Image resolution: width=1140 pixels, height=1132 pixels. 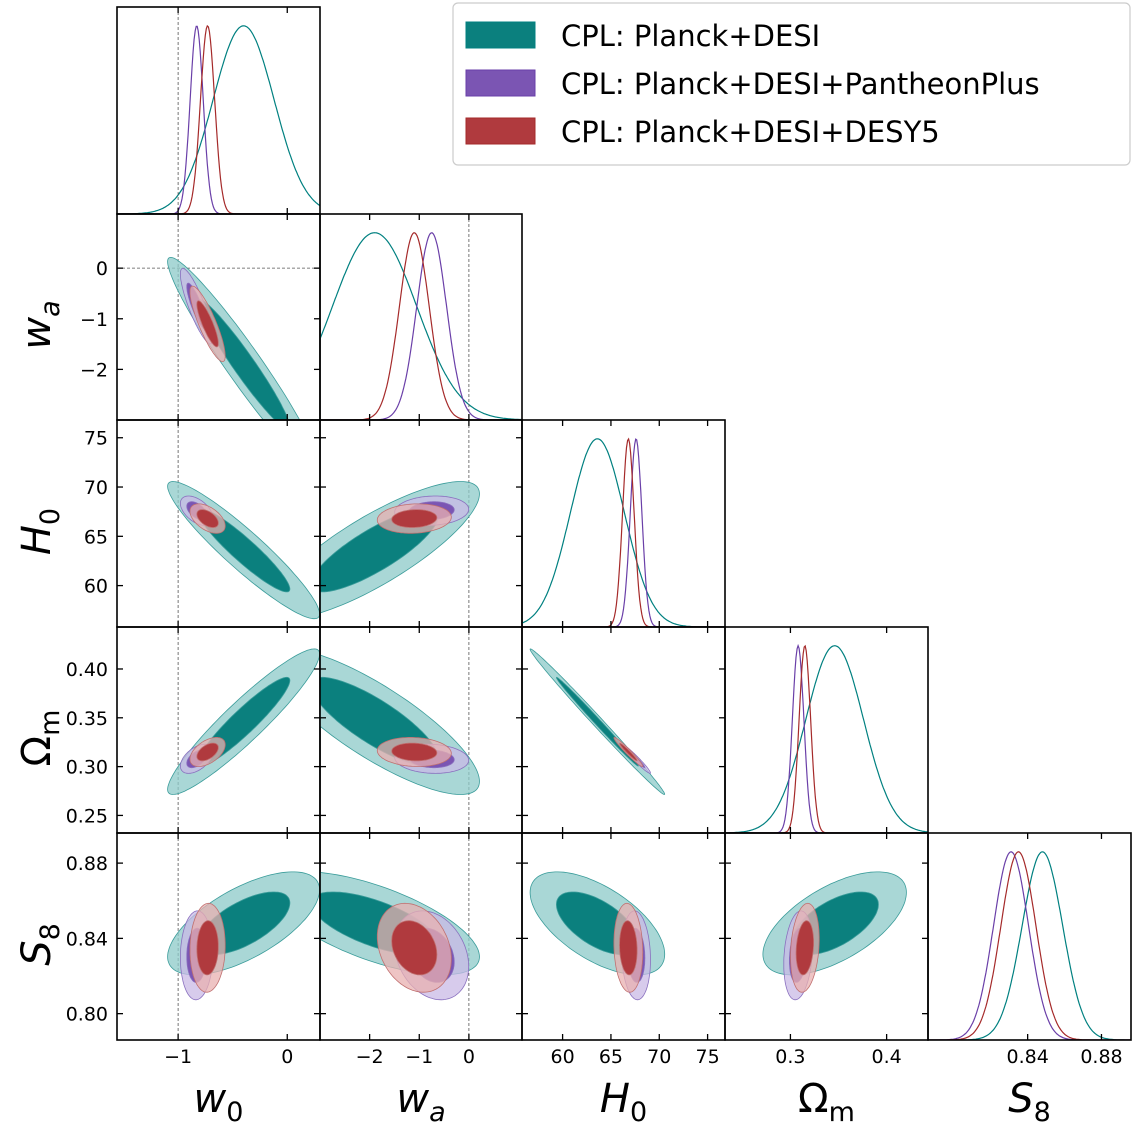 What do you see at coordinates (94, 370) in the screenshot?
I see `y-tick-label: −2` at bounding box center [94, 370].